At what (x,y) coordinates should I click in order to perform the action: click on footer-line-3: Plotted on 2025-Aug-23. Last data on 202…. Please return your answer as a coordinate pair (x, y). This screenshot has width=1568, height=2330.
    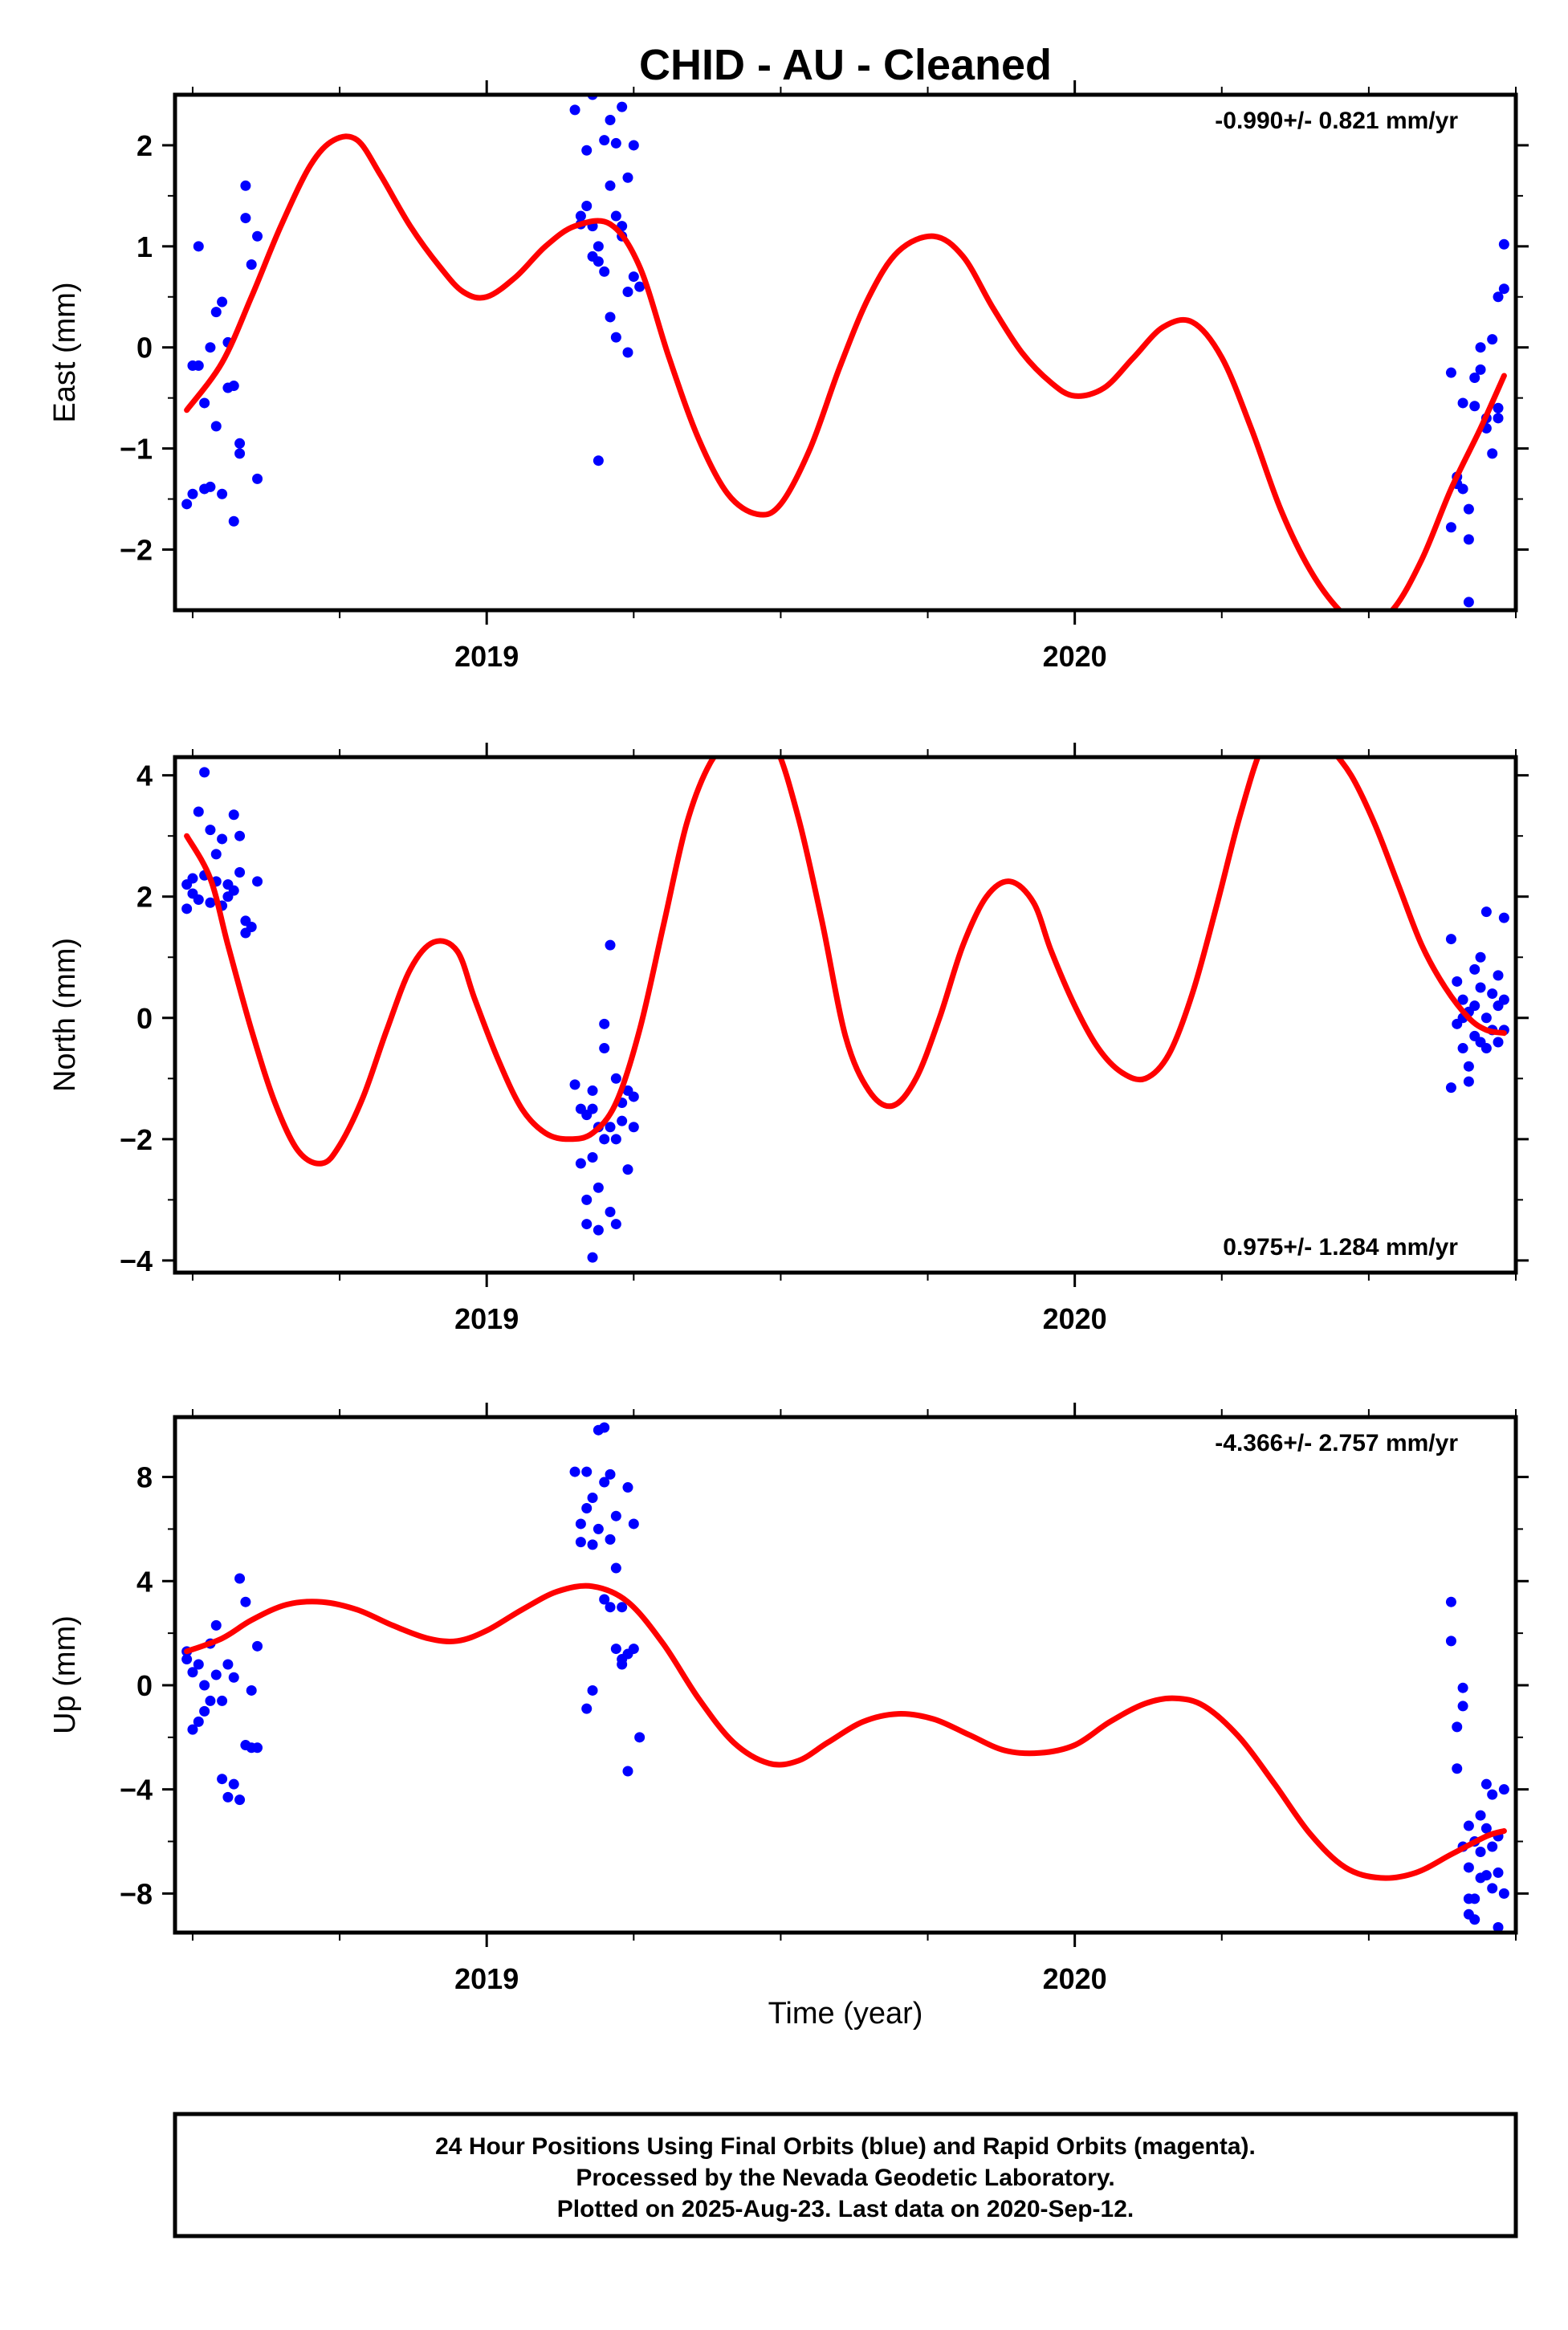
    Looking at the image, I should click on (845, 2209).